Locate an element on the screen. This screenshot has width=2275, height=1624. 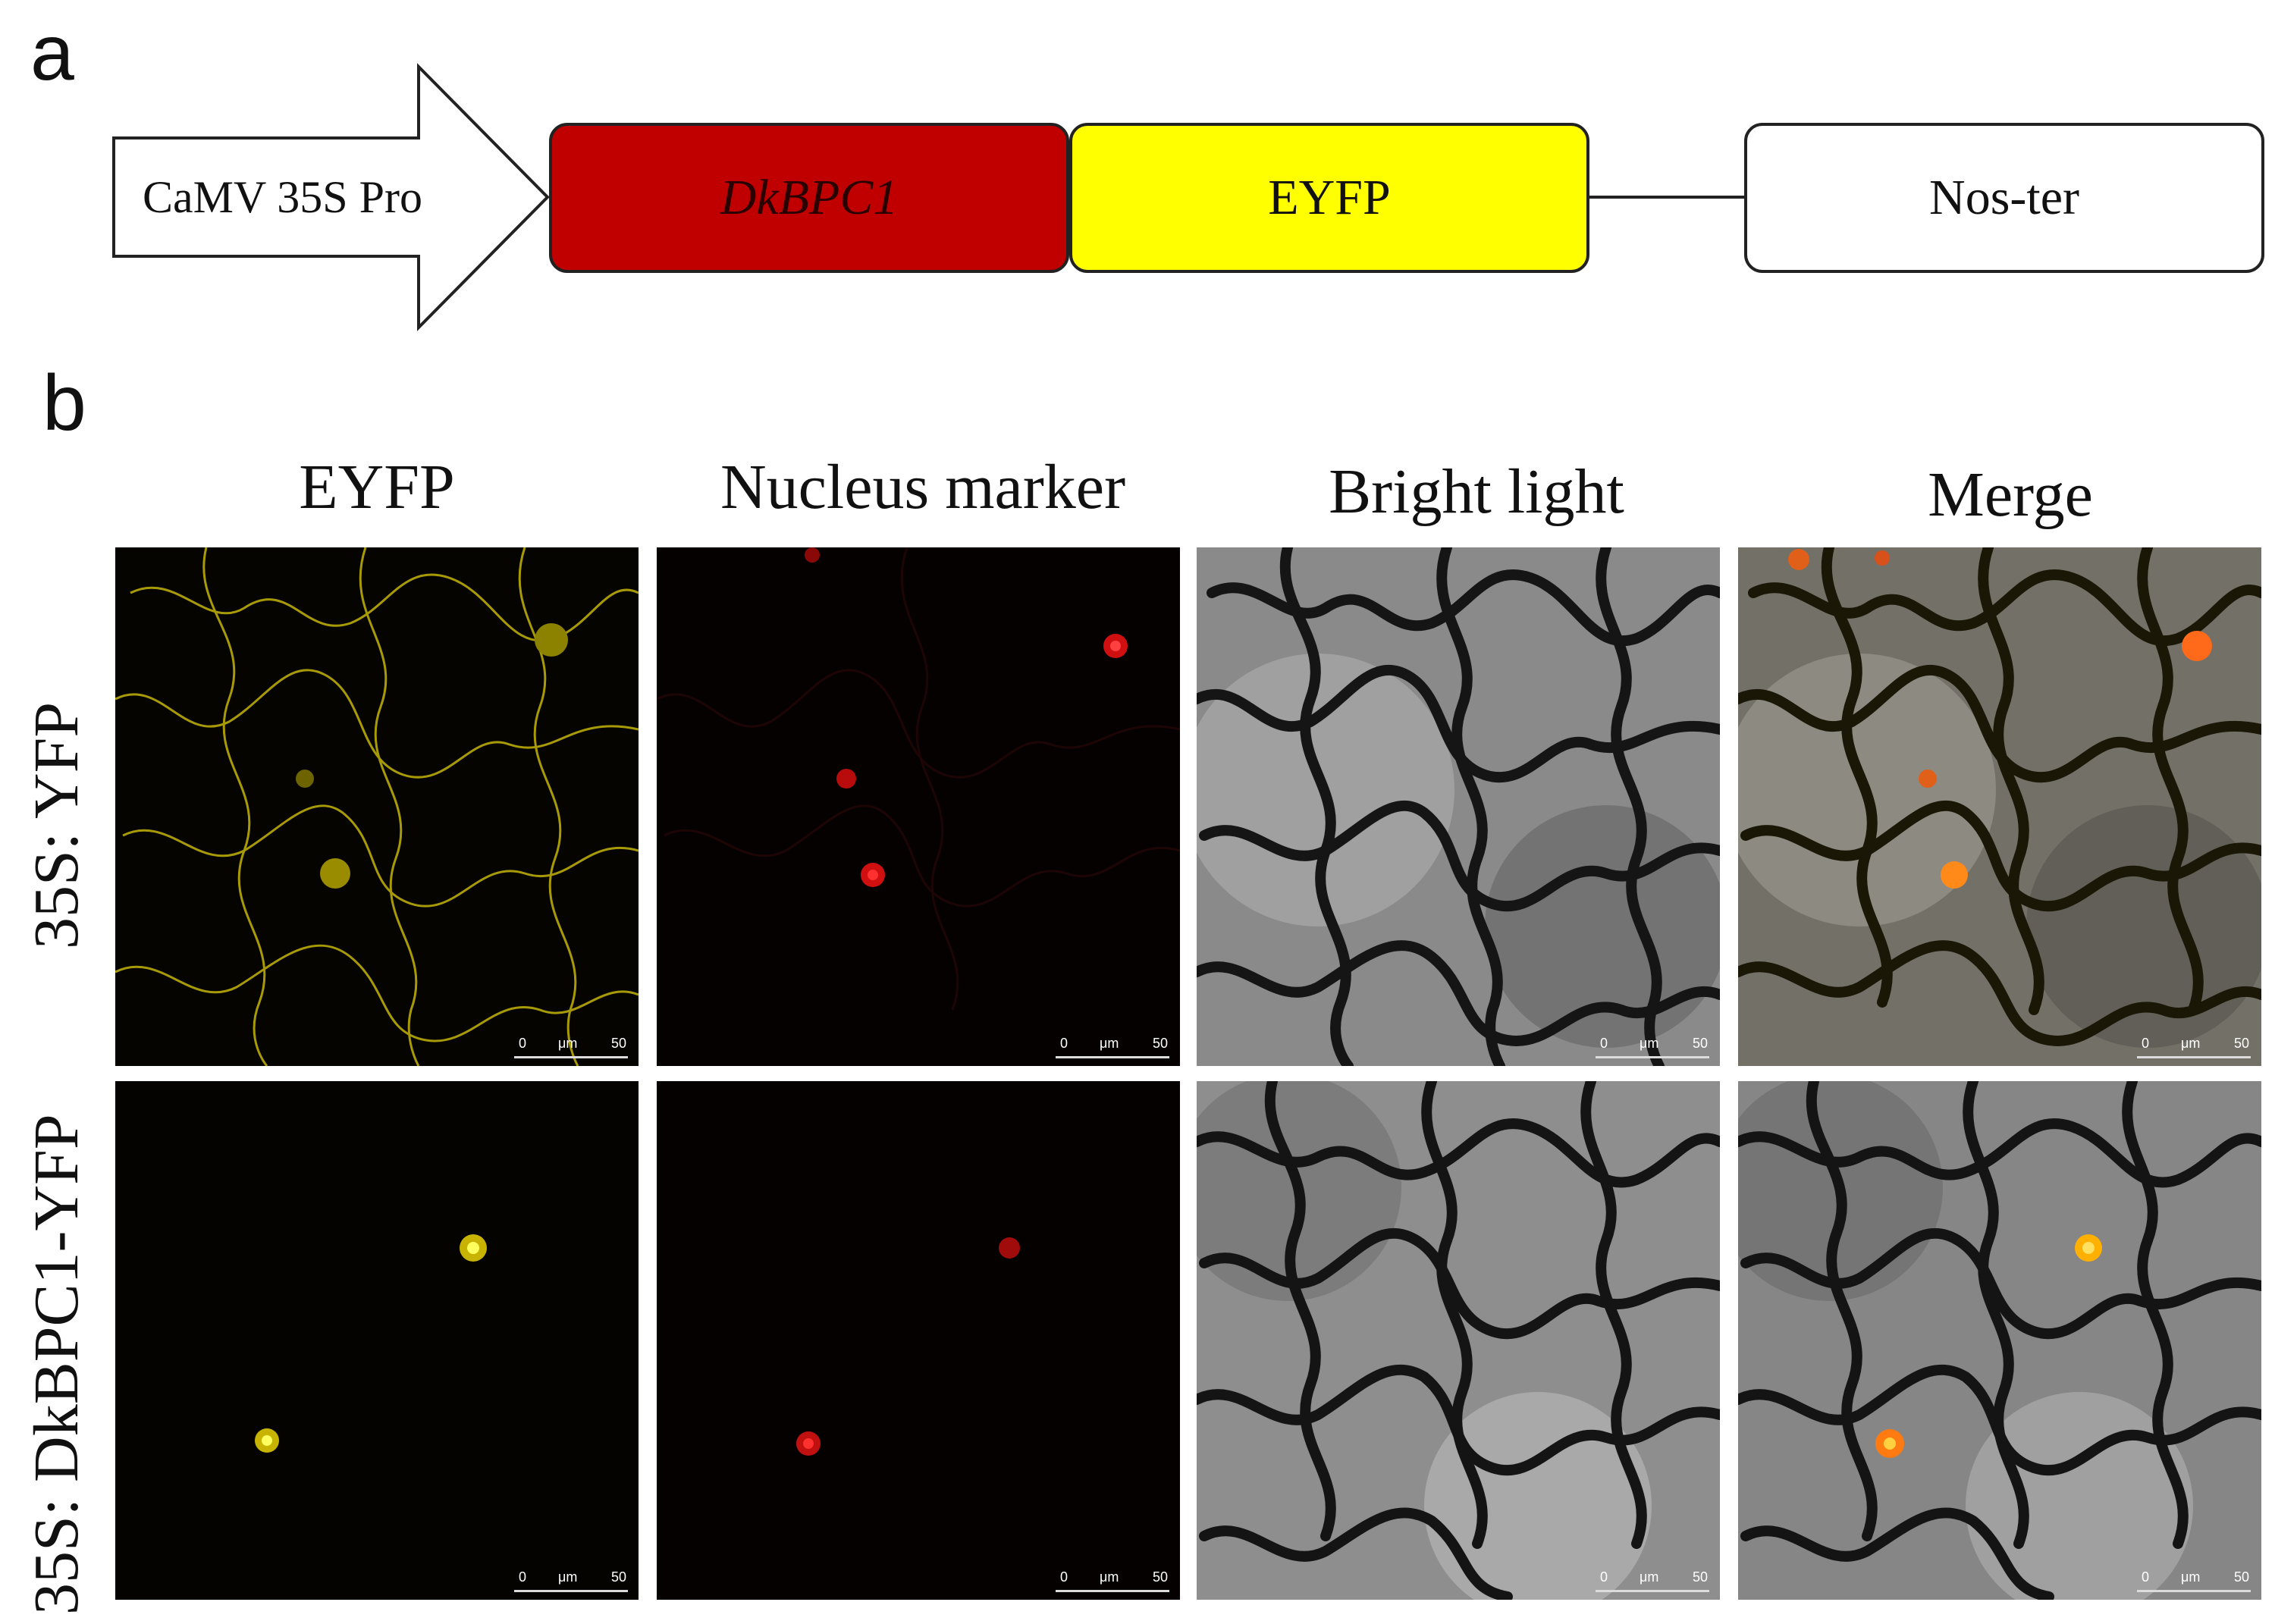
reporter-box: EYFP is located at coordinates (1329, 198).